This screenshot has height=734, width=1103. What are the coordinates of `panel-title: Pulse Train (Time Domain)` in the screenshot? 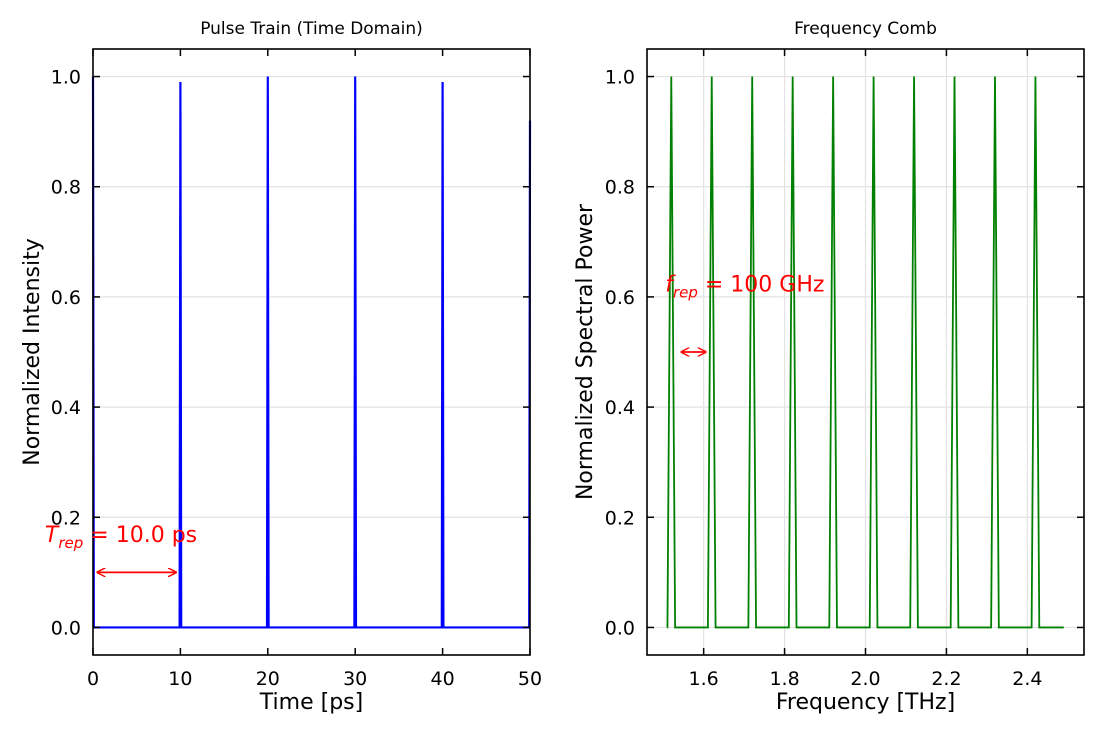 It's located at (311, 29).